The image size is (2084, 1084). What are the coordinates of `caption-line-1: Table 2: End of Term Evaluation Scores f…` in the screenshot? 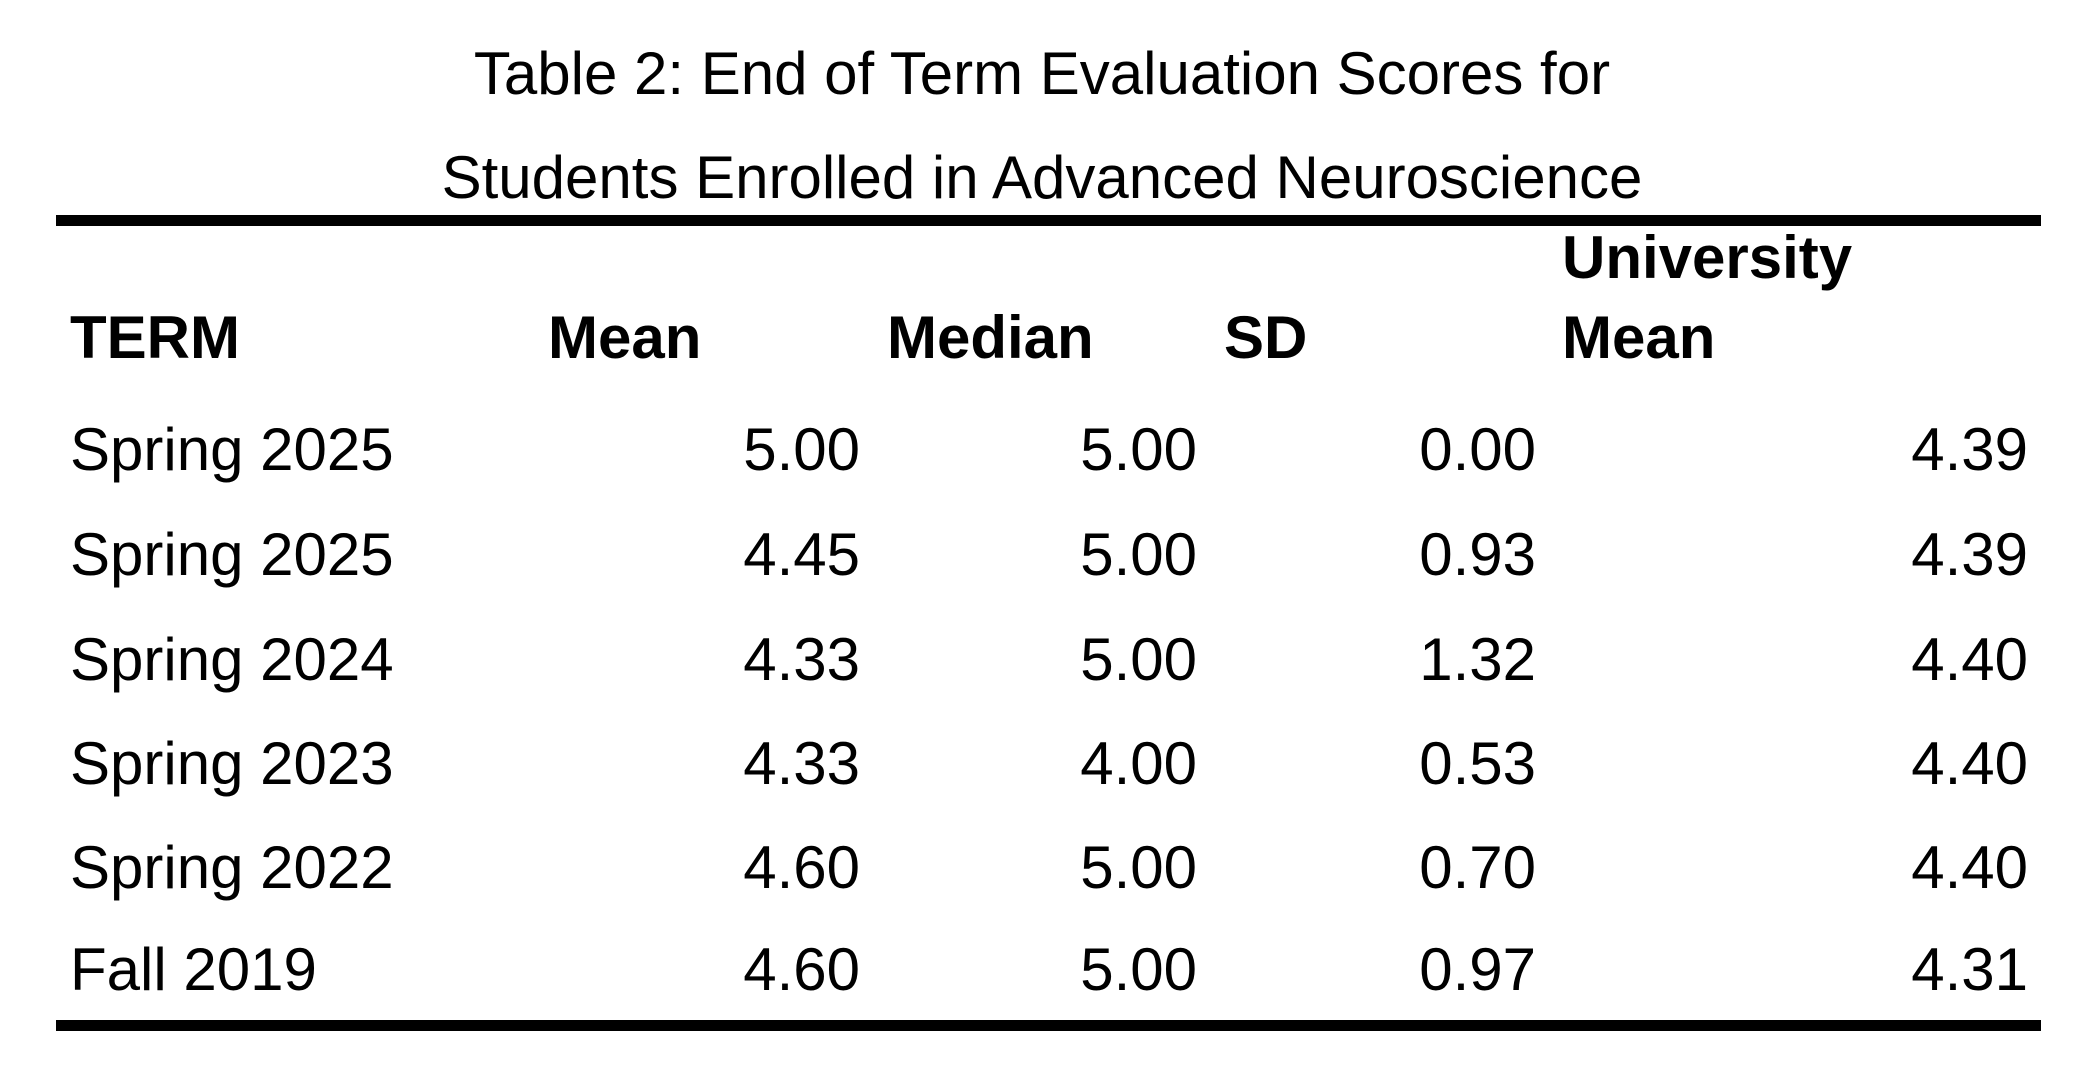 It's located at (1042, 73).